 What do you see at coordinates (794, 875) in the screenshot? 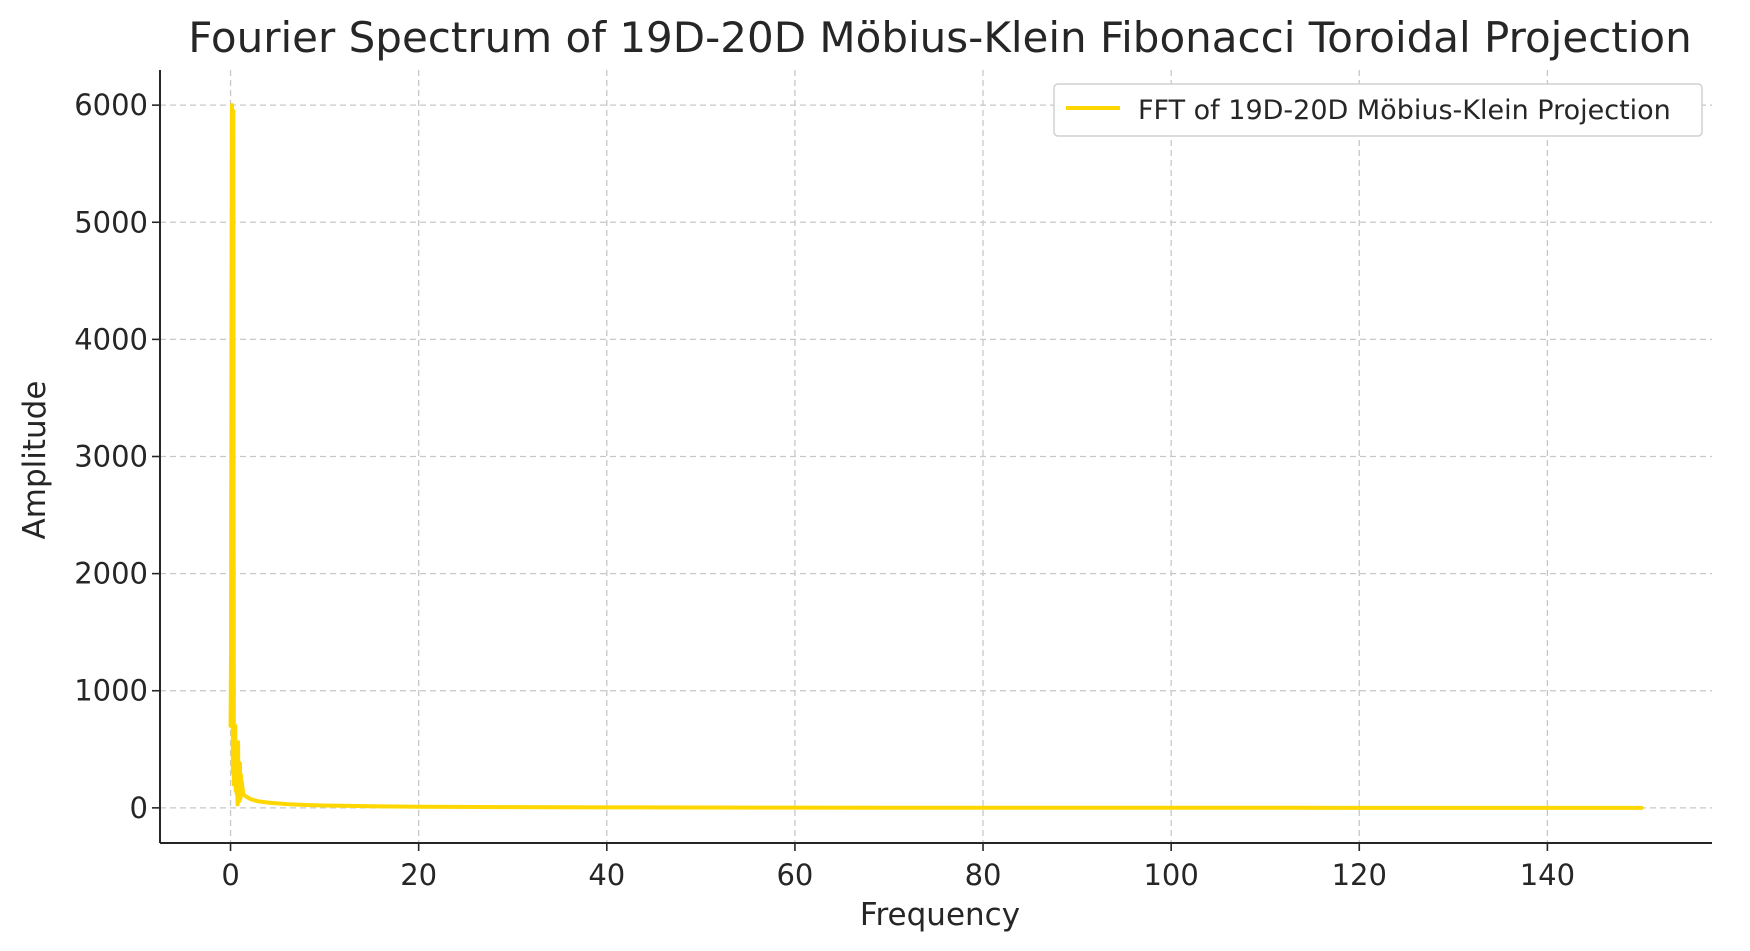
I see `x-tick-label: 60` at bounding box center [794, 875].